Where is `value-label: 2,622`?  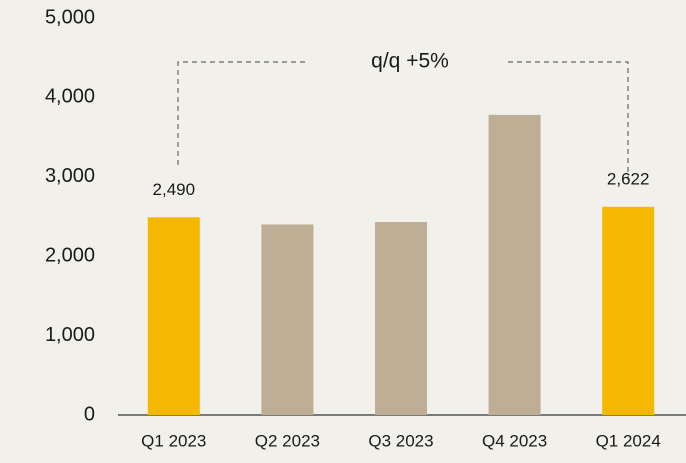 value-label: 2,622 is located at coordinates (628, 178).